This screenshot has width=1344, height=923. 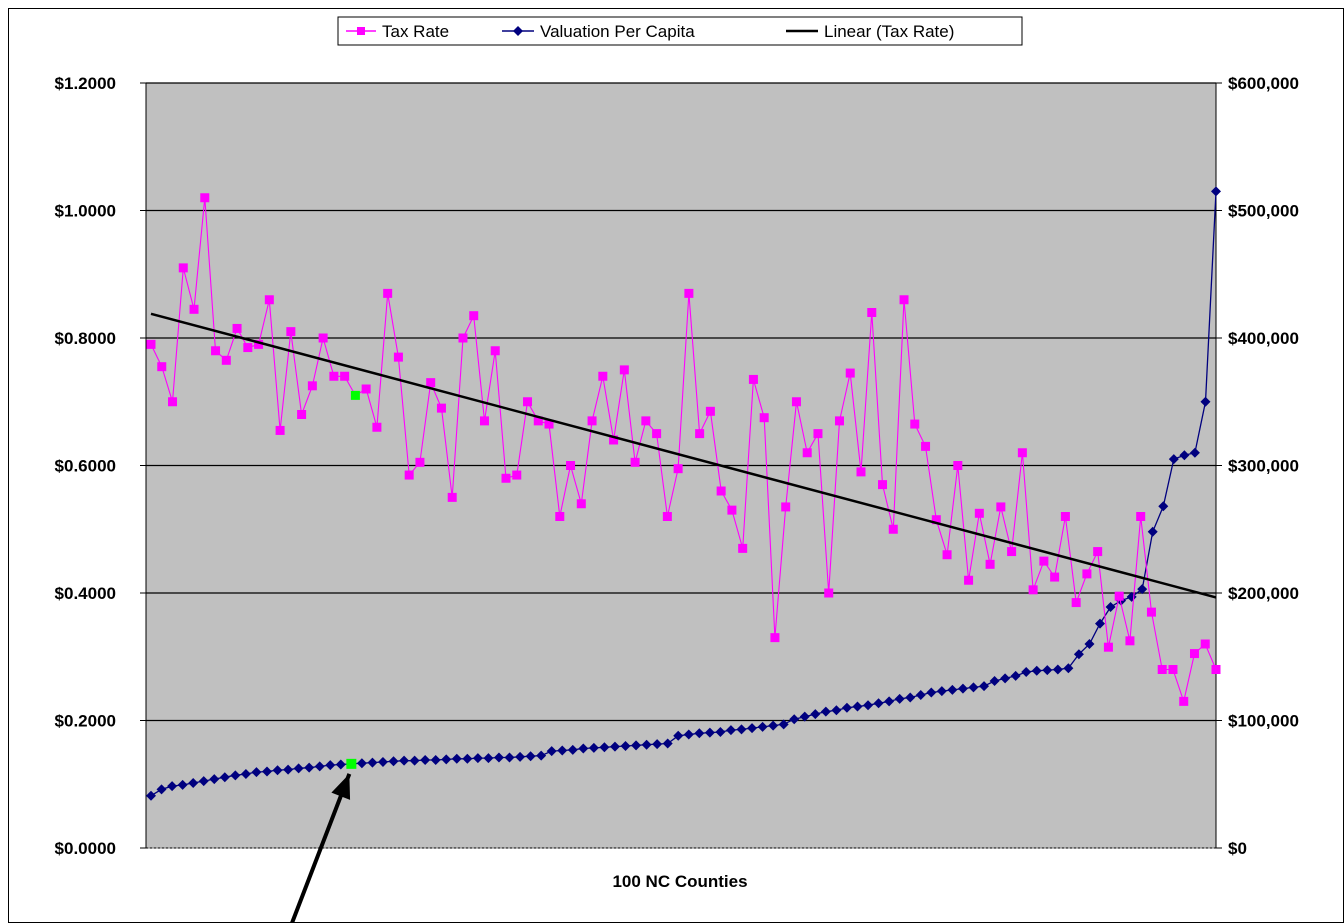 What do you see at coordinates (1263, 338) in the screenshot?
I see `right-tick-label: $400,000` at bounding box center [1263, 338].